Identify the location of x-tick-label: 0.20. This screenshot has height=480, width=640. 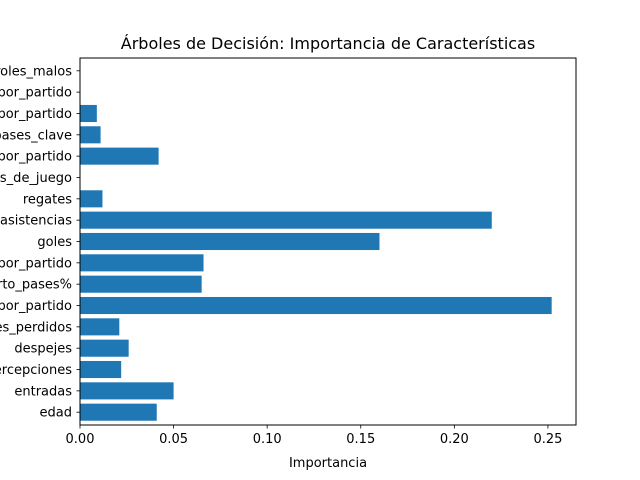
(454, 439).